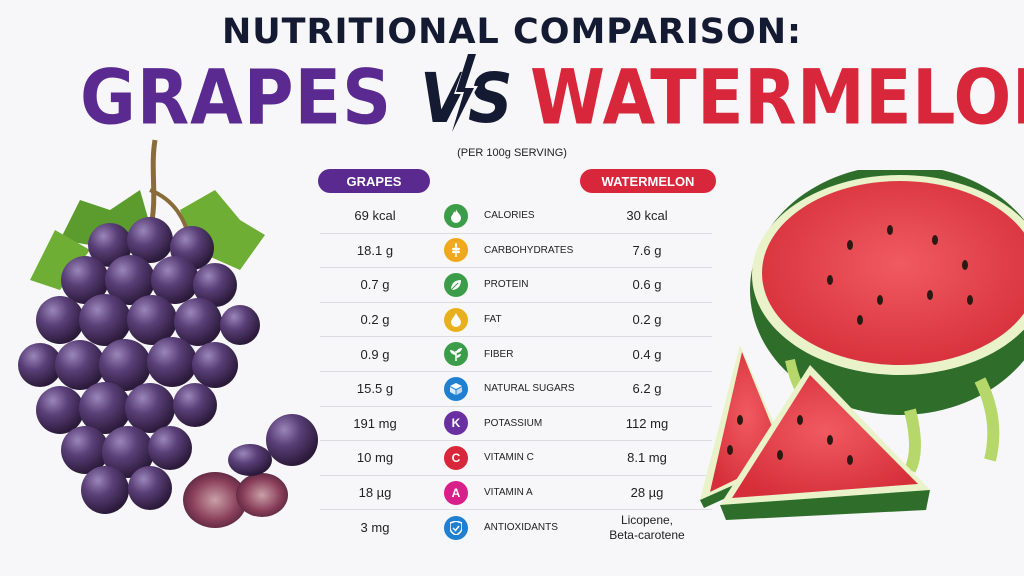 The width and height of the screenshot is (1024, 576). Describe the element at coordinates (456, 423) in the screenshot. I see `potassium-k-icon: K` at that location.